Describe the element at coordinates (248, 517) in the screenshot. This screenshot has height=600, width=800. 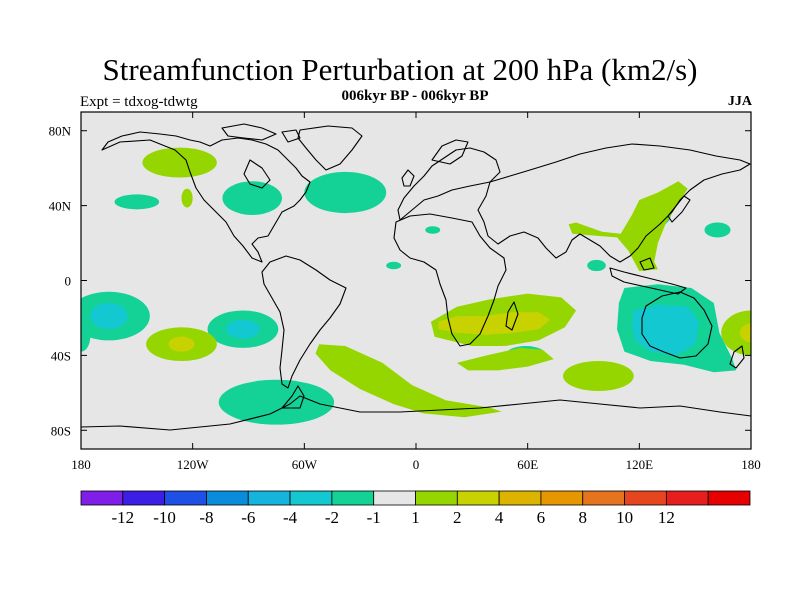
I see `colorbar-label: -6` at that location.